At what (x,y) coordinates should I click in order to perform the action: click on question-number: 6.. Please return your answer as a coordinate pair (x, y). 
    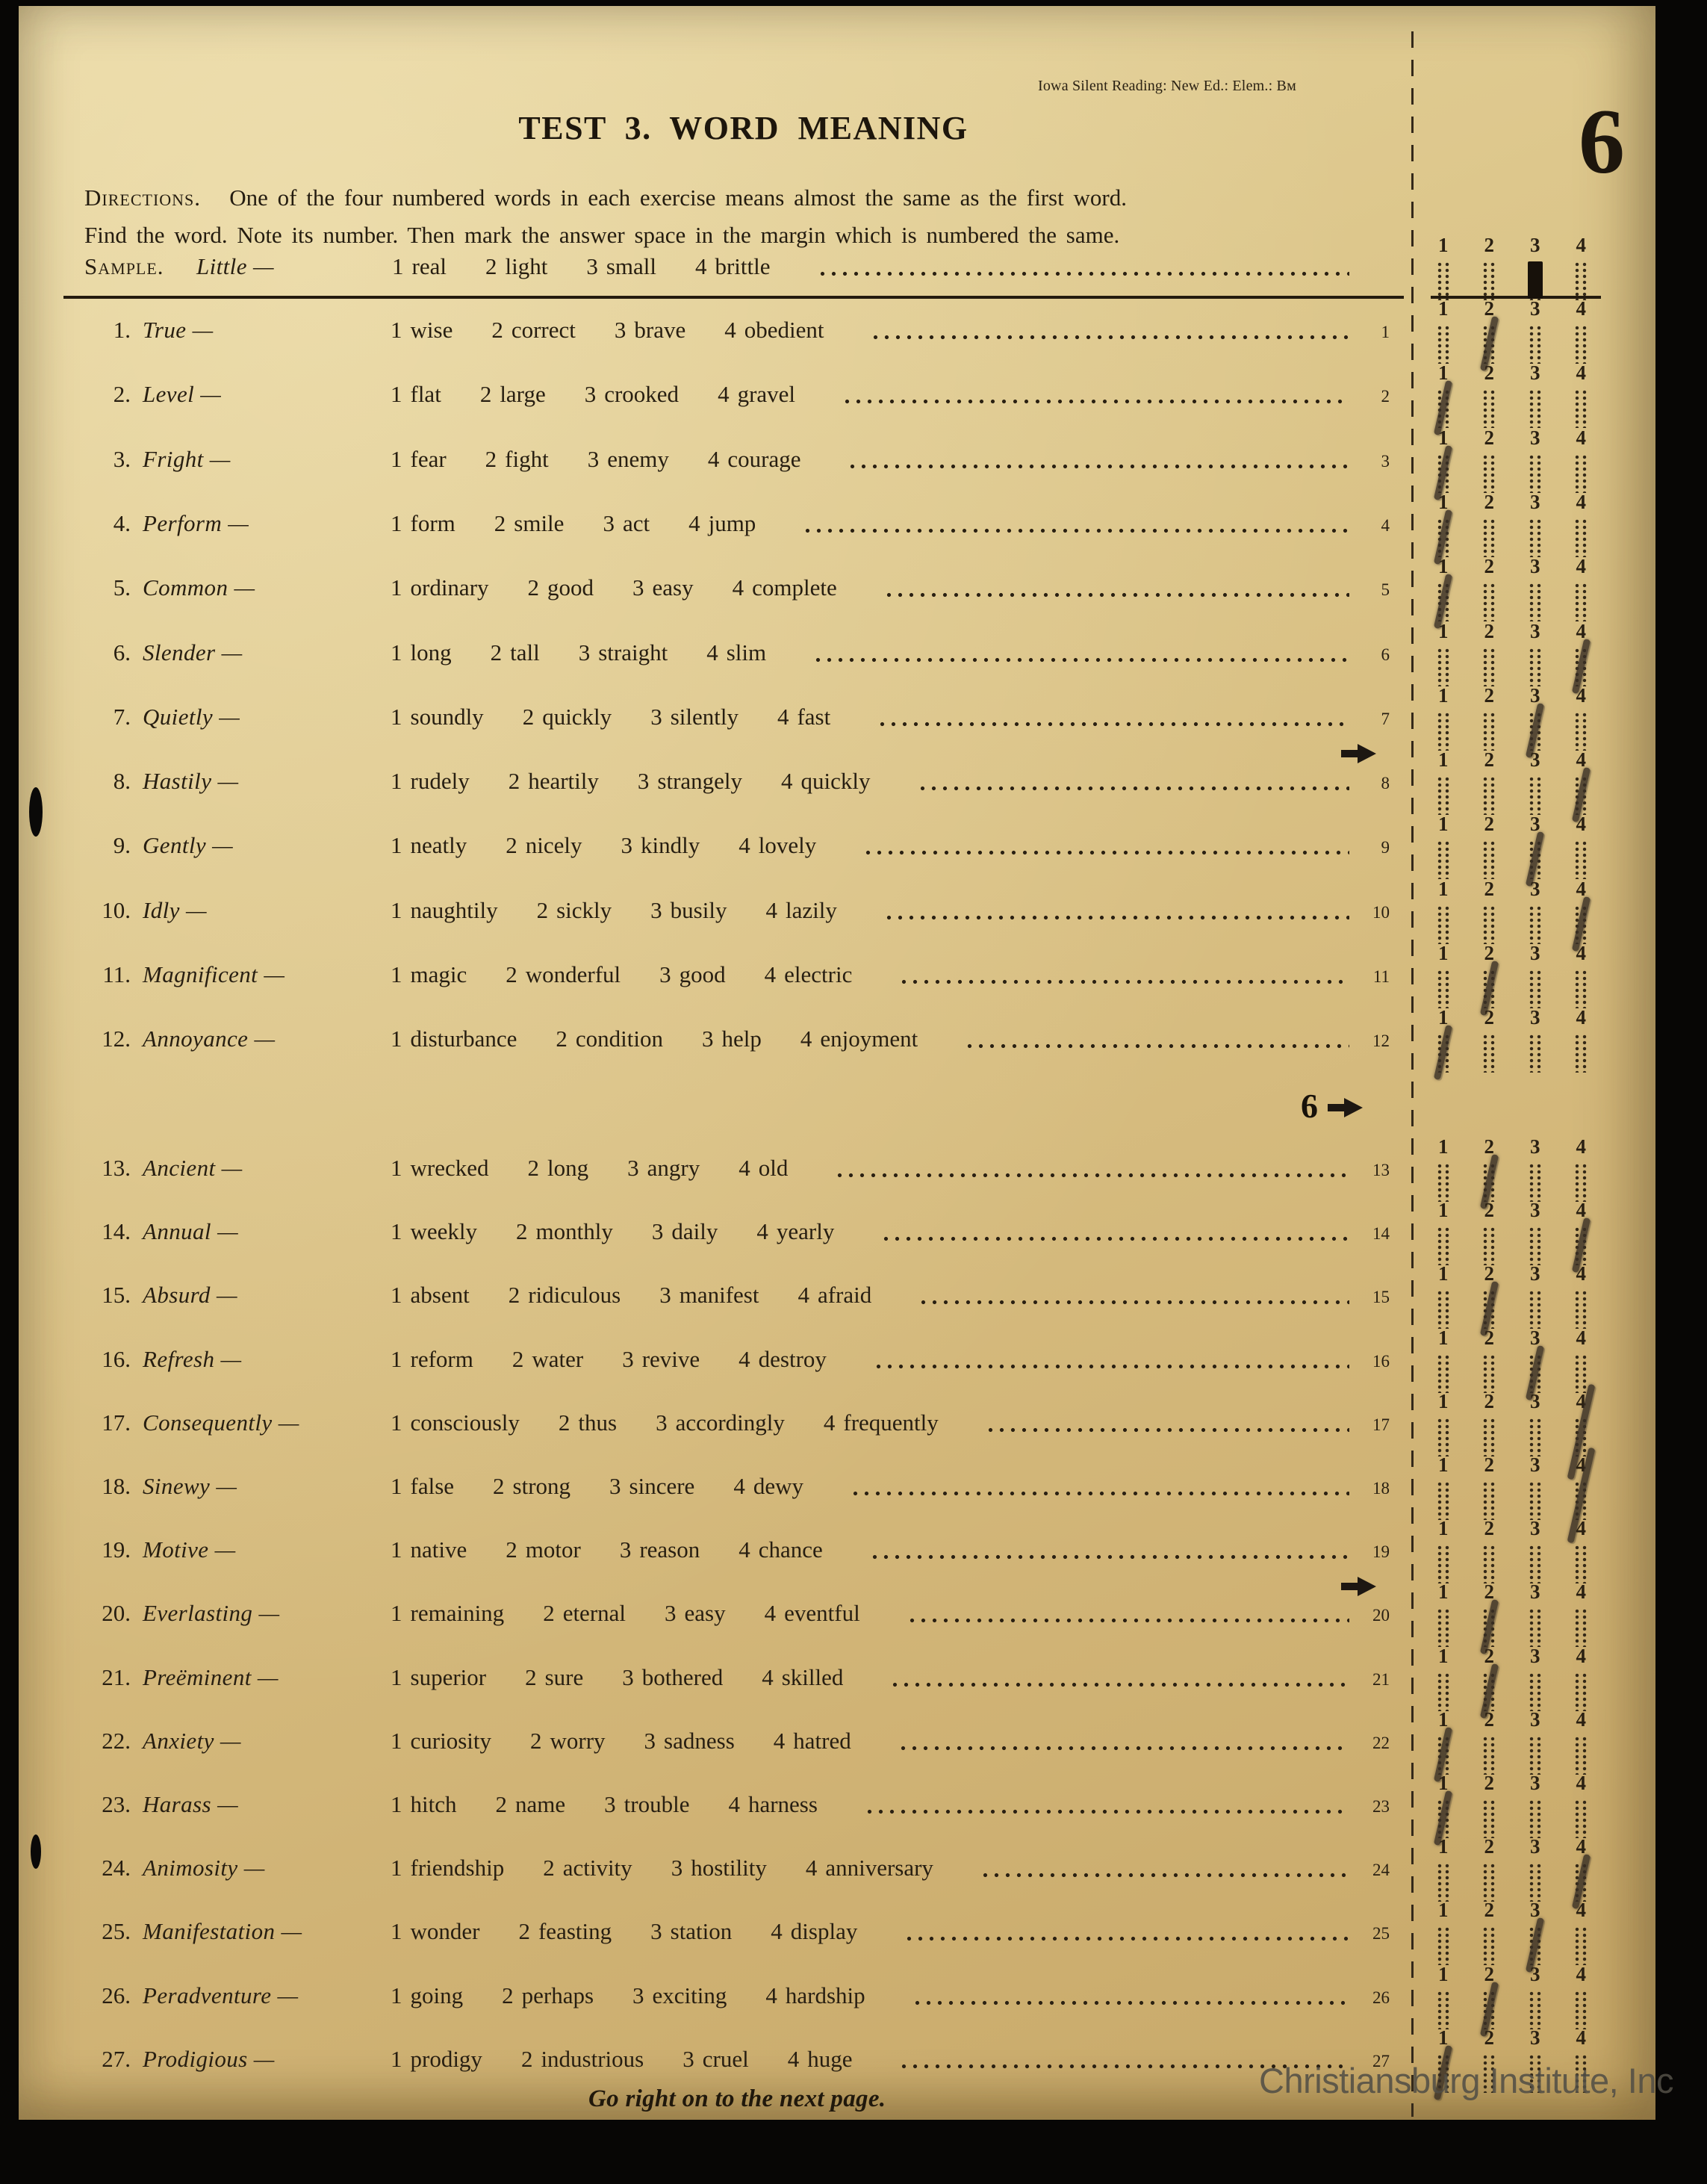
    Looking at the image, I should click on (122, 652).